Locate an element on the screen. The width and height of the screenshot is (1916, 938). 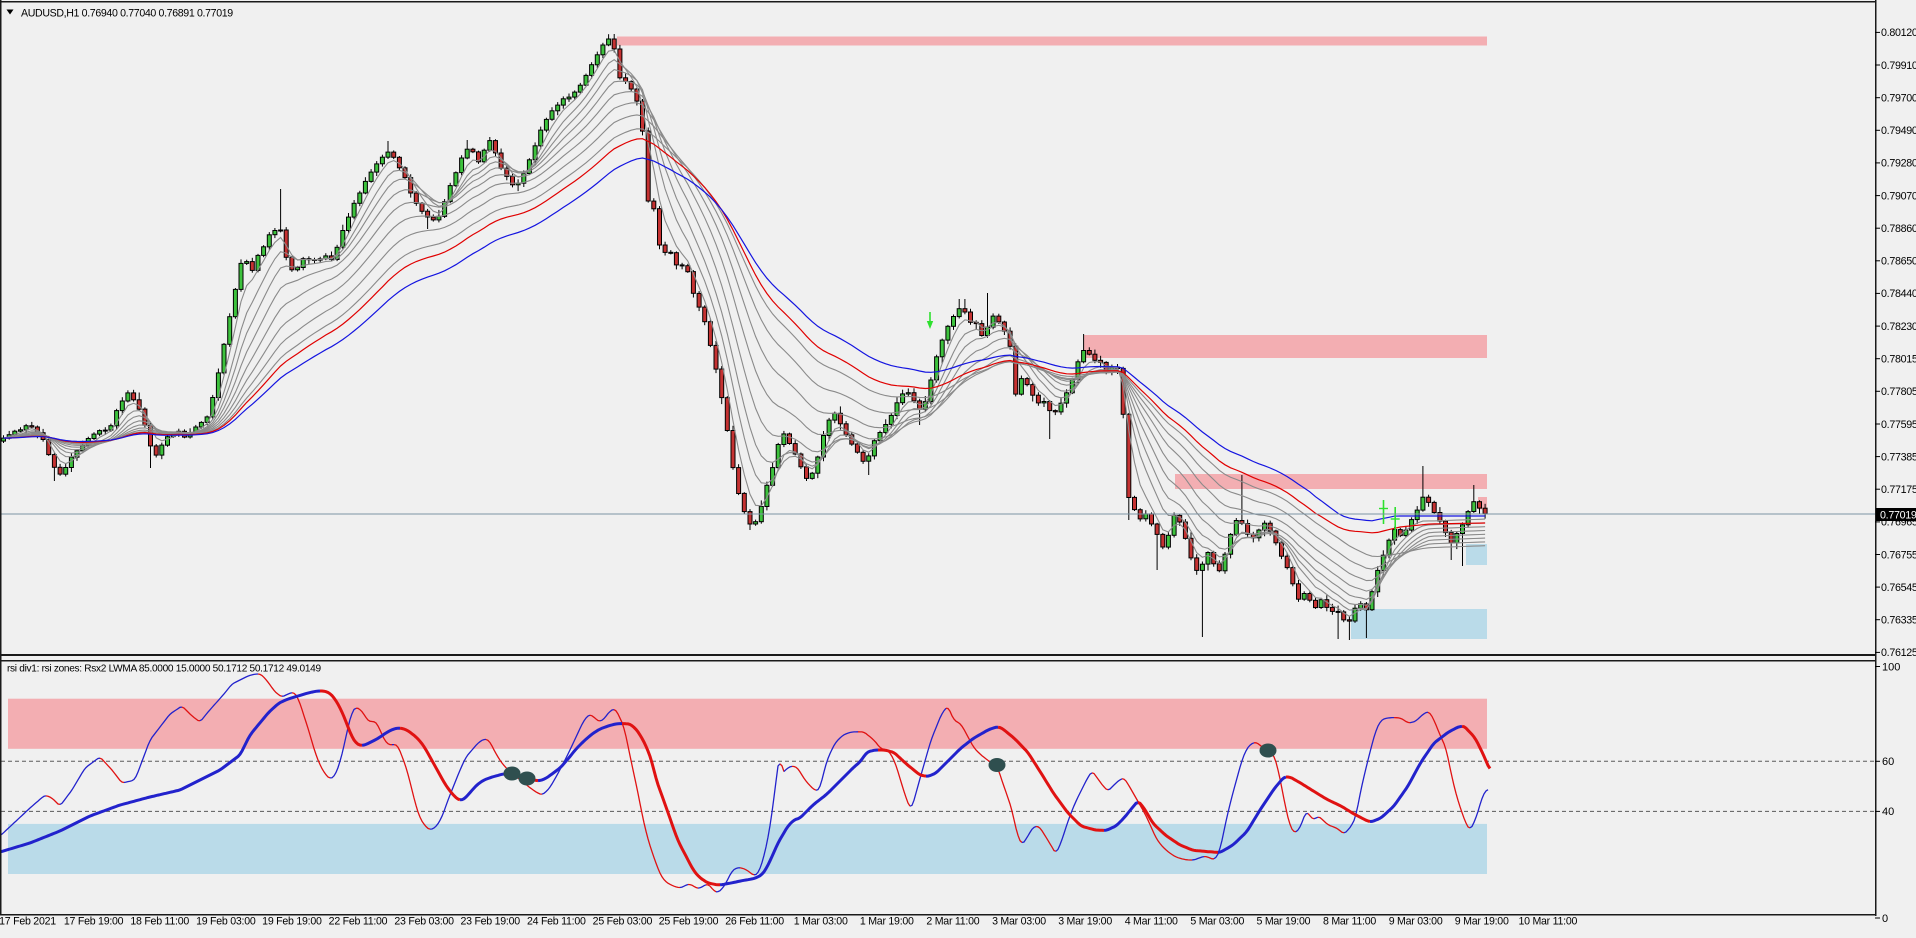
svg-text: 0.77595 is located at coordinates (1898, 425).